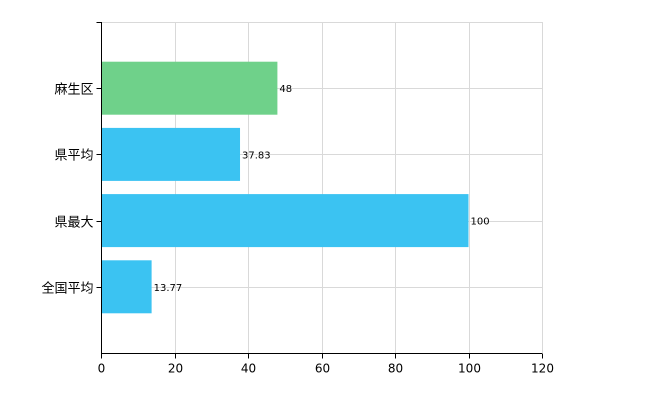 This screenshot has width=650, height=400. I want to click on y-tick-label: 県最大, so click(73, 223).